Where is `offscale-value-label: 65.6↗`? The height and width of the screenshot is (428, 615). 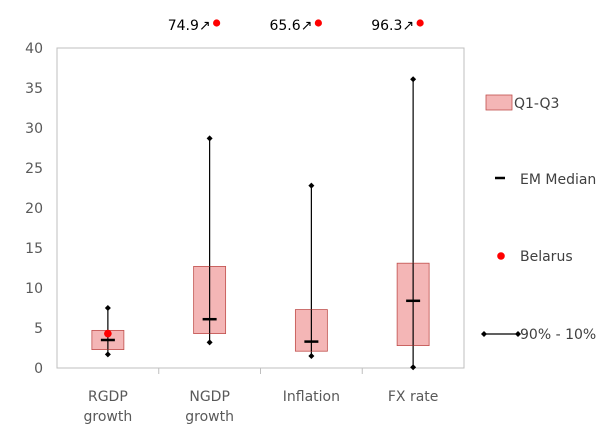 offscale-value-label: 65.6↗ is located at coordinates (290, 26).